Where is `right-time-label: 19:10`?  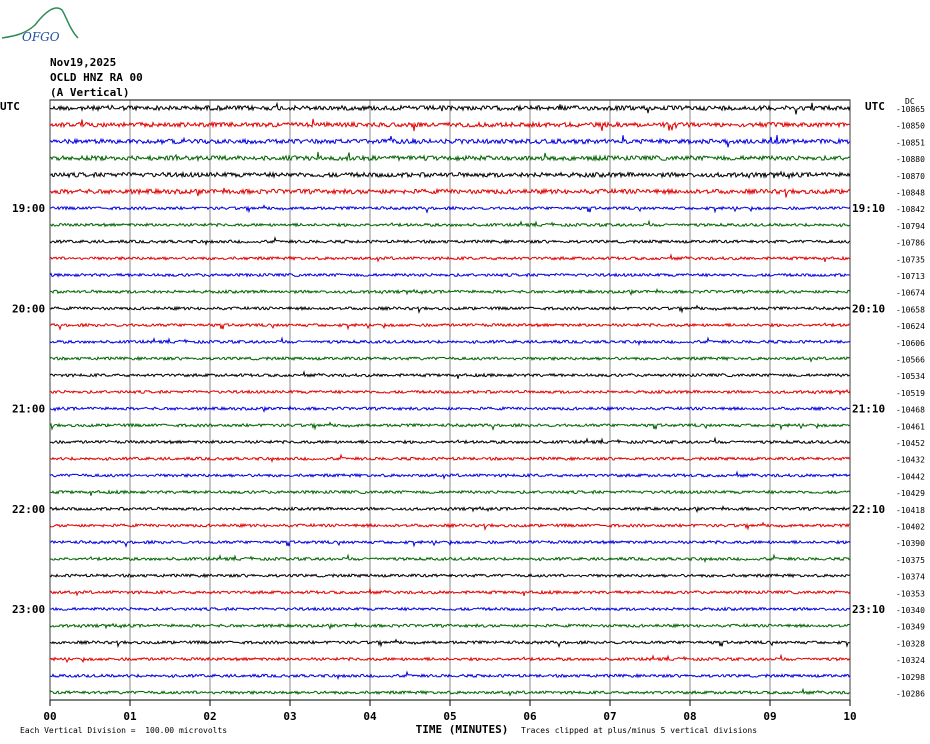 right-time-label: 19:10 is located at coordinates (868, 208).